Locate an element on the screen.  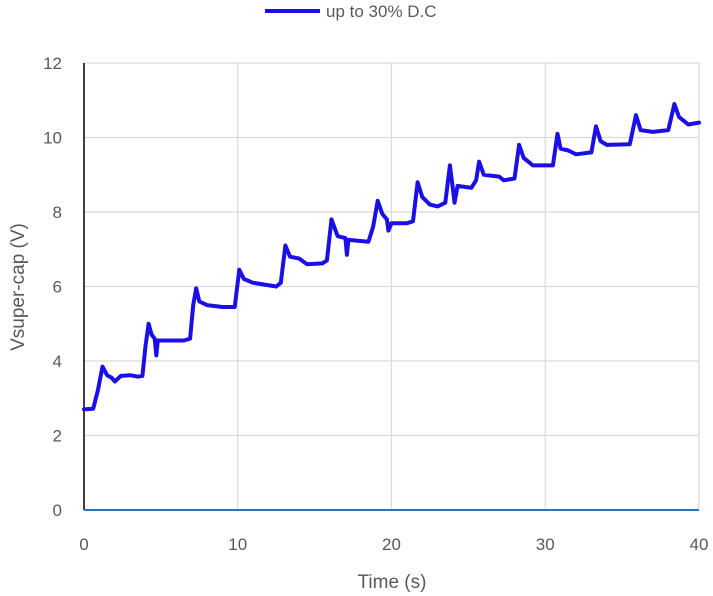
y-axis-title: Vsuper-cap (V) is located at coordinates (18, 287).